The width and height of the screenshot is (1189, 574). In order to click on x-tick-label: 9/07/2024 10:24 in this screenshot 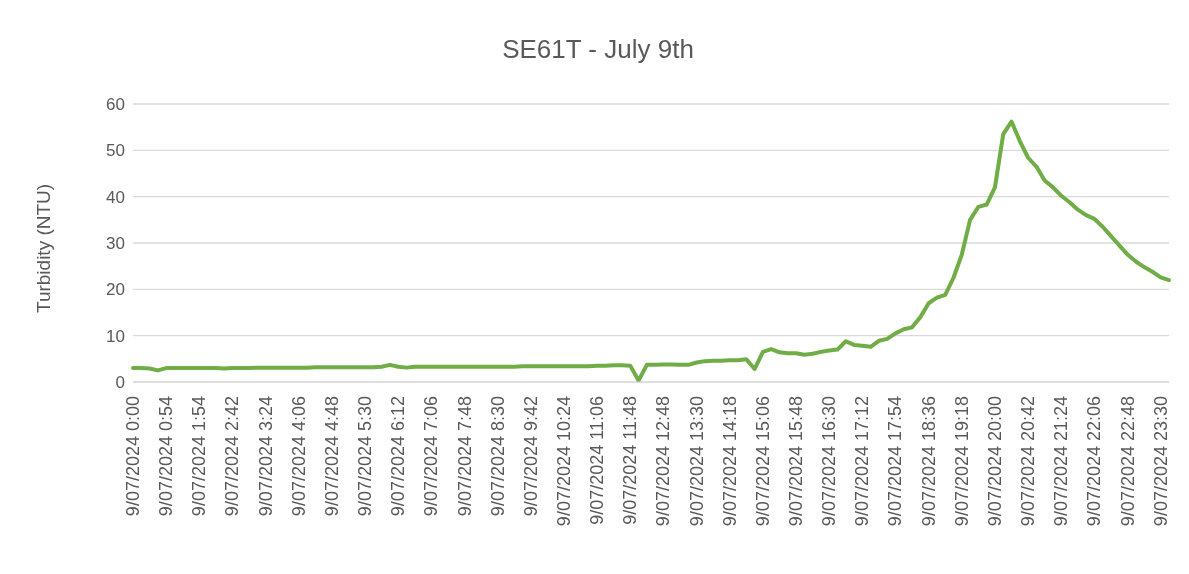, I will do `click(563, 461)`.